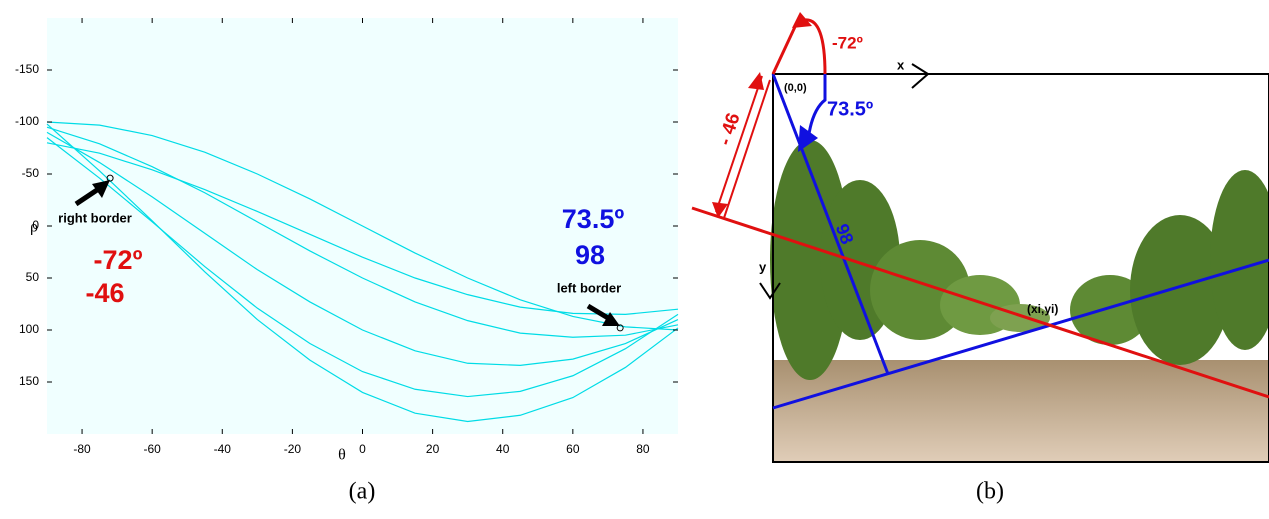  Describe the element at coordinates (990, 492) in the screenshot. I see `caption-b: (b)` at that location.